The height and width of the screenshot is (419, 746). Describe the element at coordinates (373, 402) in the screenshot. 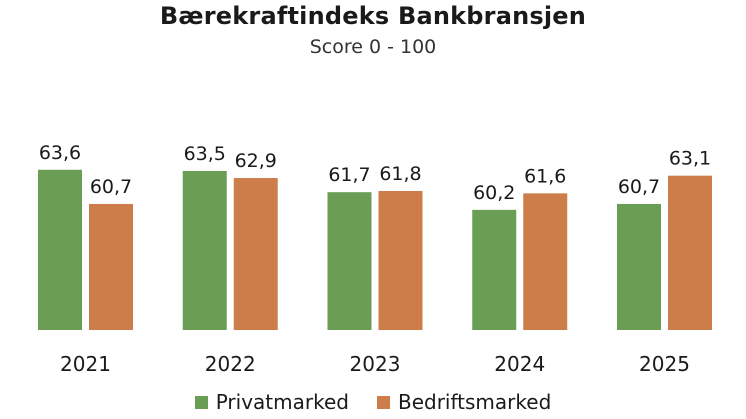

I see `legend: Privatmarked Bedriftsmarked` at that location.